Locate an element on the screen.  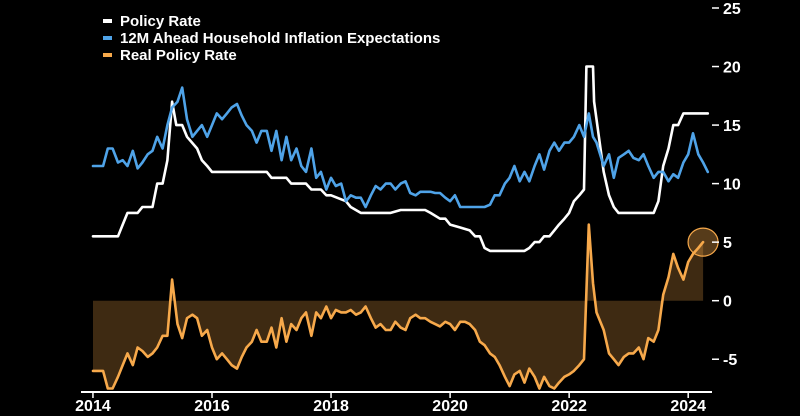
x-tick-label: 2014 is located at coordinates (93, 406).